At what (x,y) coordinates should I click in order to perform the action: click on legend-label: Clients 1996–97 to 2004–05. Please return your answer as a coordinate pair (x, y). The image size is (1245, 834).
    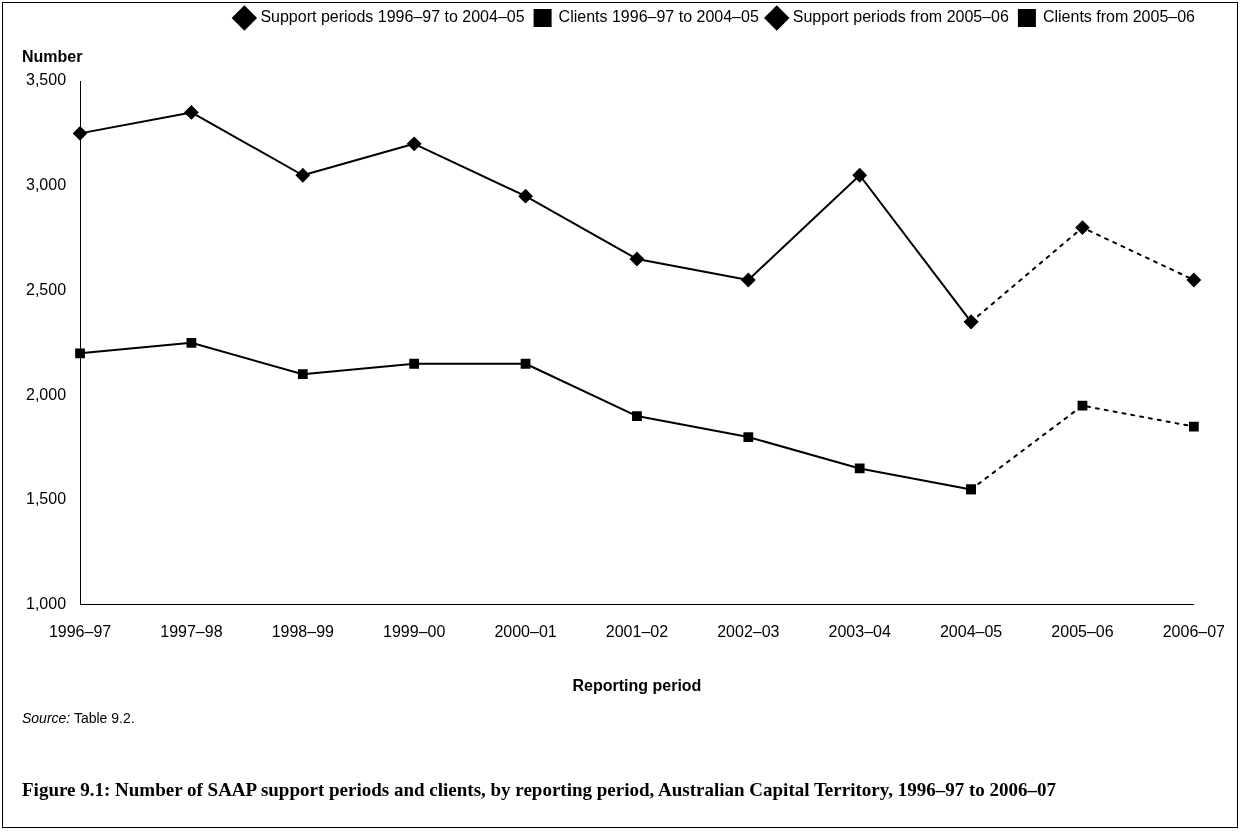
    Looking at the image, I should click on (658, 17).